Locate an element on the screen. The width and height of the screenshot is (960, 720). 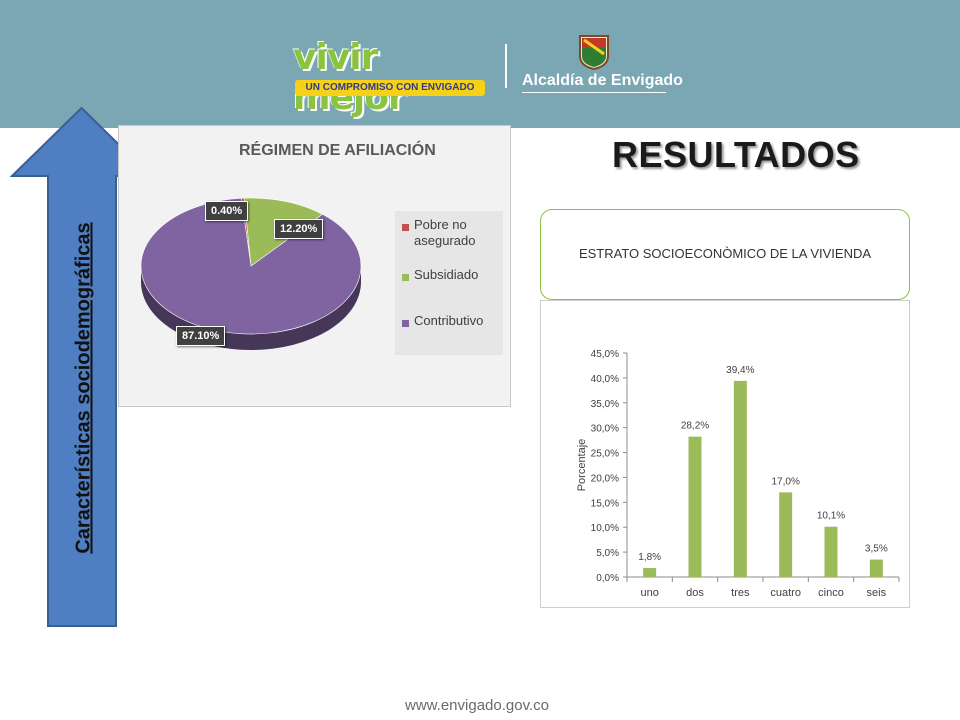
bar-dos is located at coordinates (695, 506).